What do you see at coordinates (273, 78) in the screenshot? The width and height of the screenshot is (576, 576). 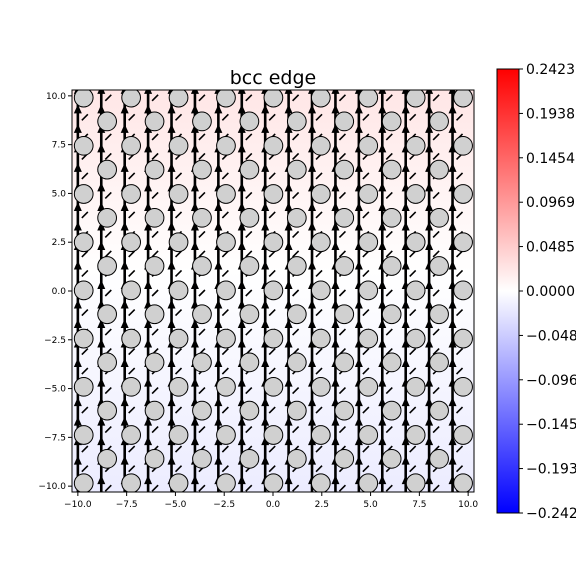 I see `chart-title: bcc edge` at bounding box center [273, 78].